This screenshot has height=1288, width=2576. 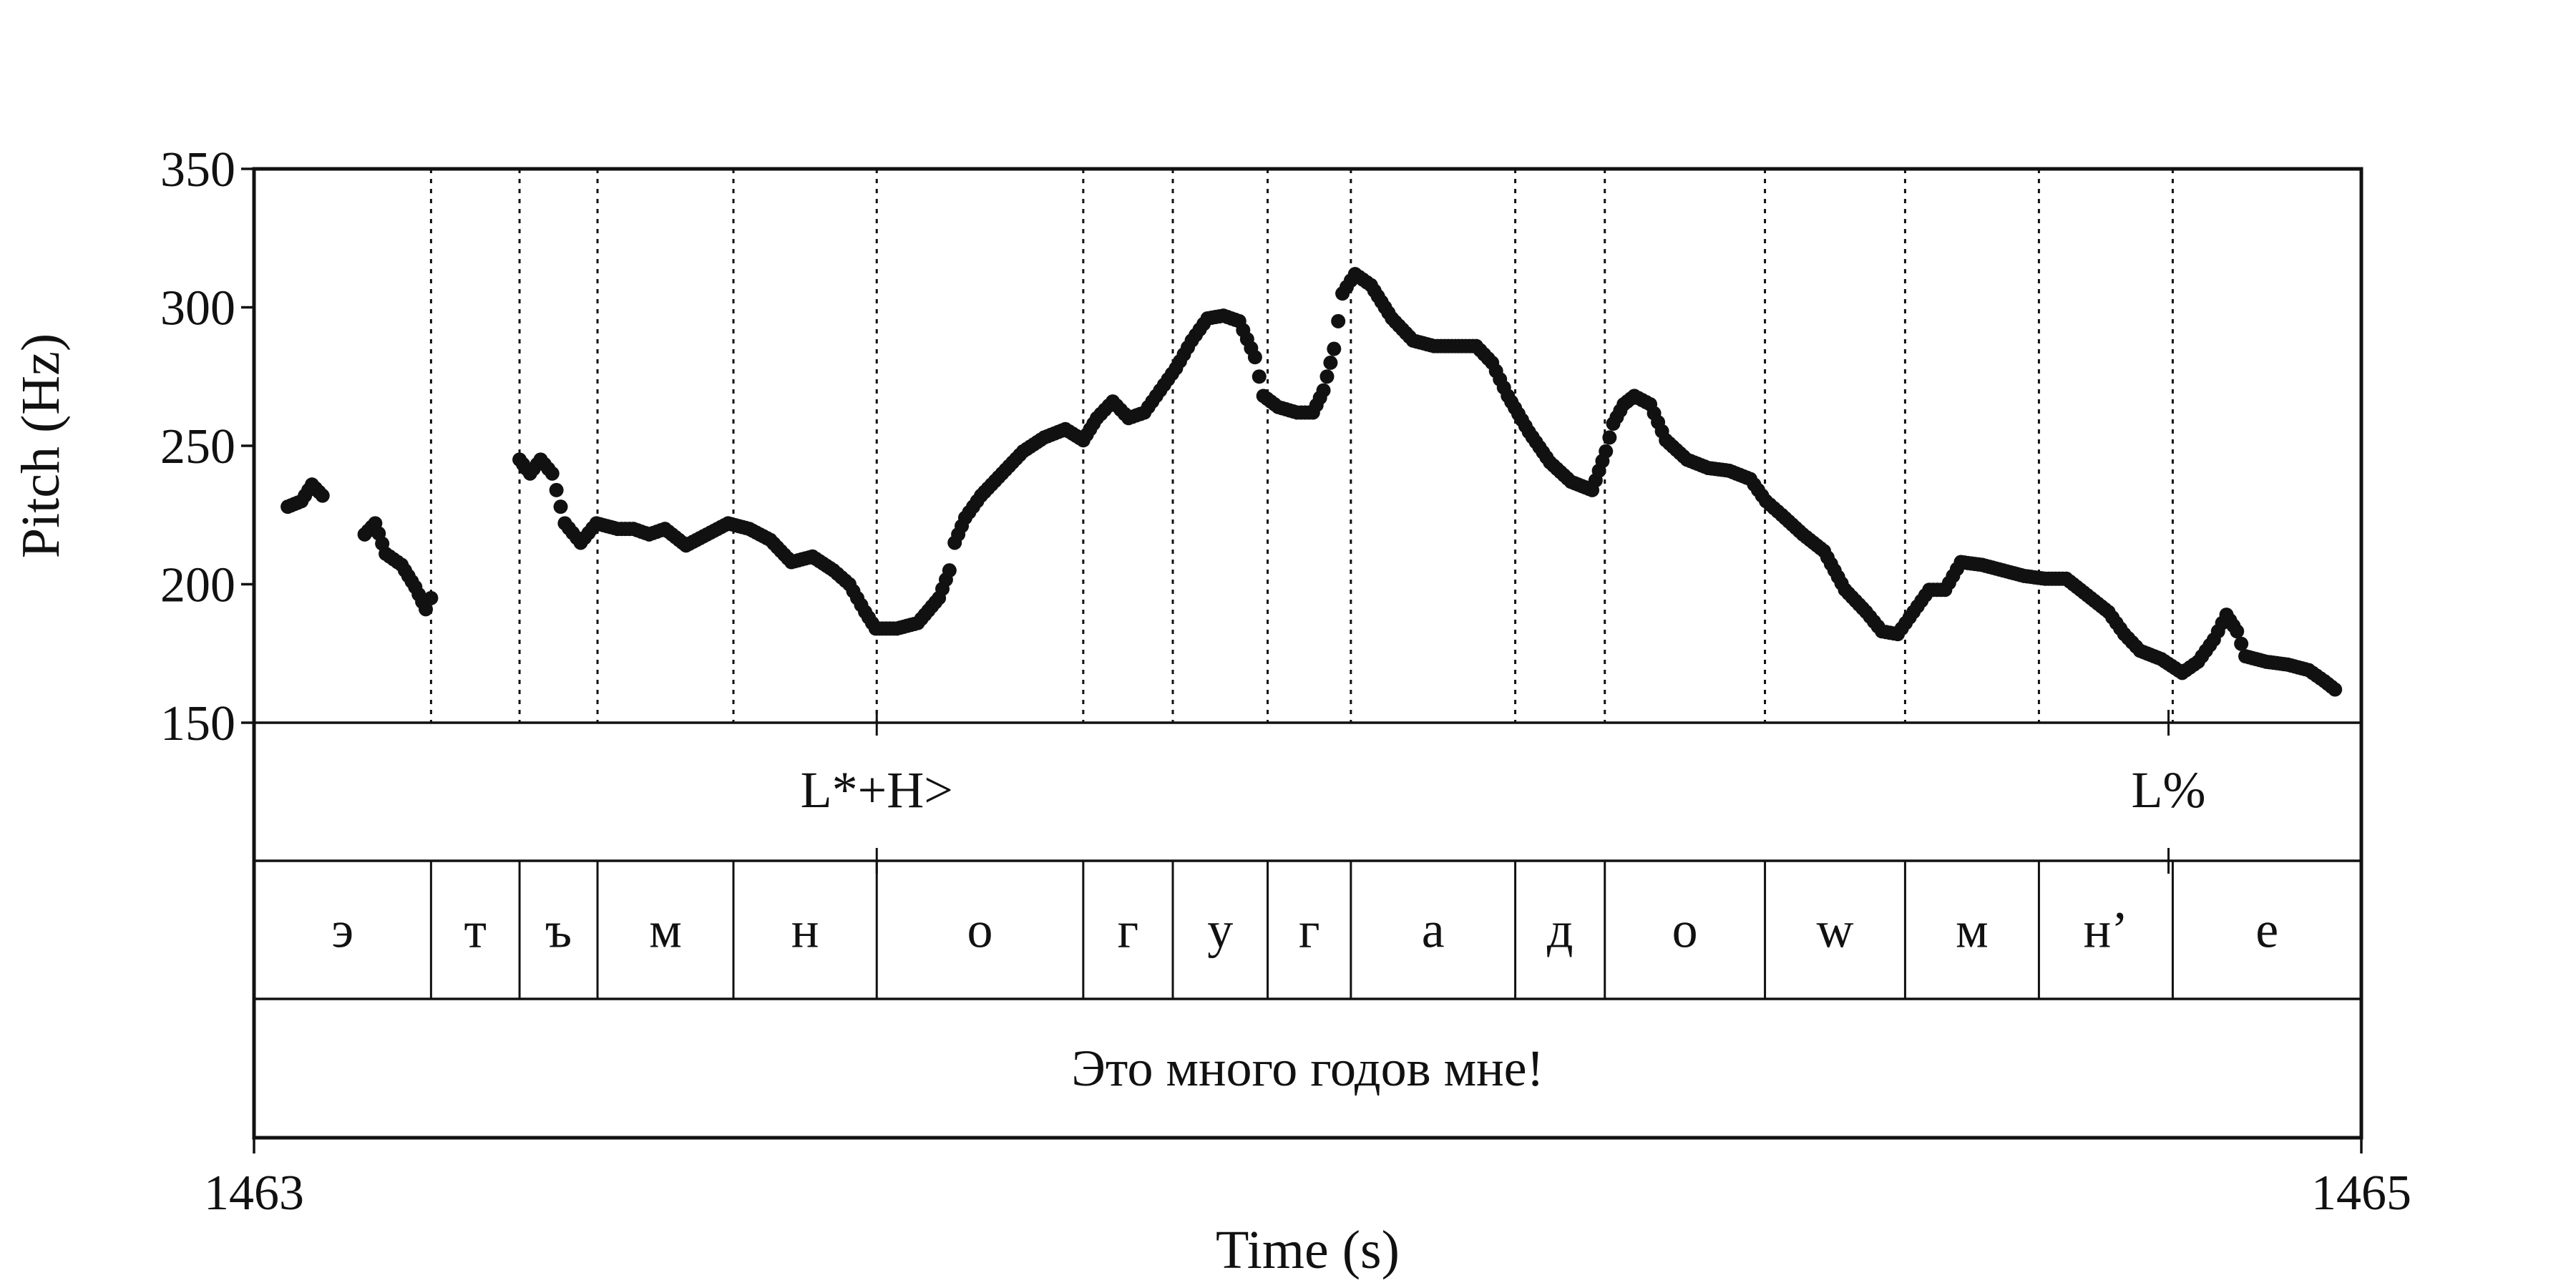 I want to click on sentence-label: Это много годов мне!, so click(x=1307, y=1068).